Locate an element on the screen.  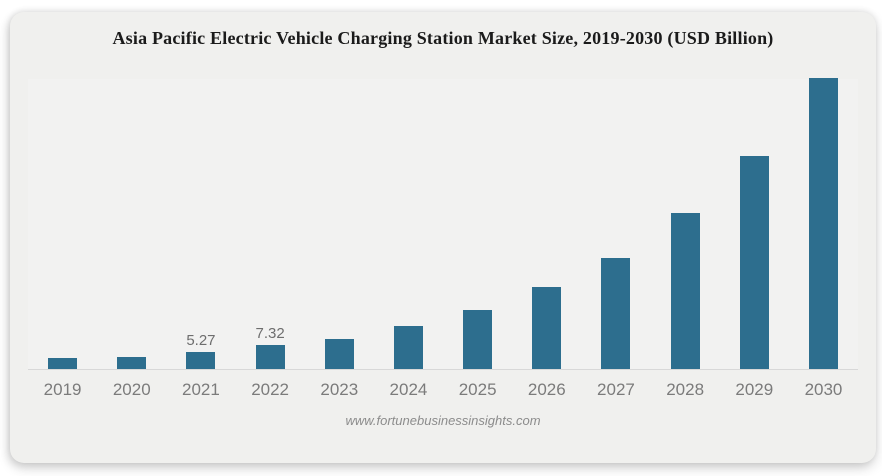
x-tick-2026: 2026 is located at coordinates (546, 389).